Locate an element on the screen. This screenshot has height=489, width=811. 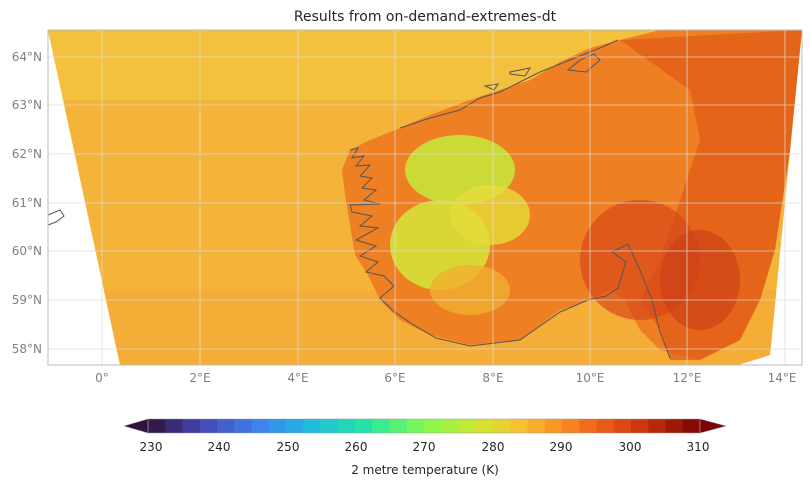
colorbar-min-arrow is located at coordinates (136, 426).